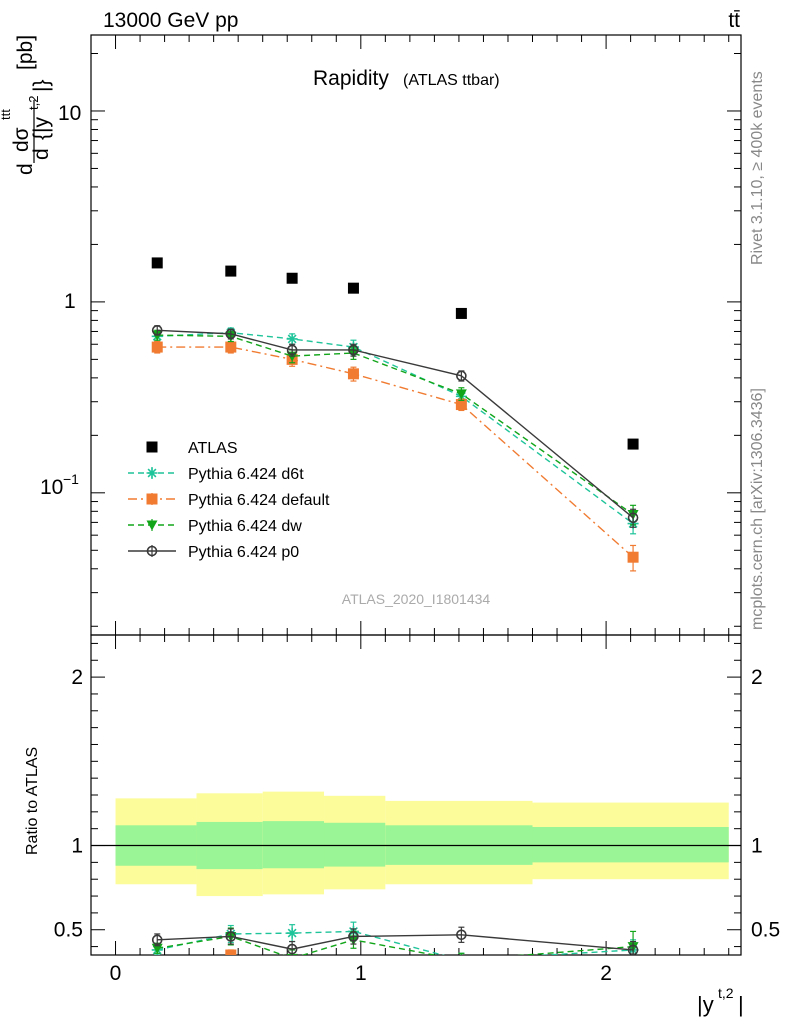 The image size is (786, 1024). I want to click on legend-entry: Pythia 6.424 d6t, so click(216, 474).